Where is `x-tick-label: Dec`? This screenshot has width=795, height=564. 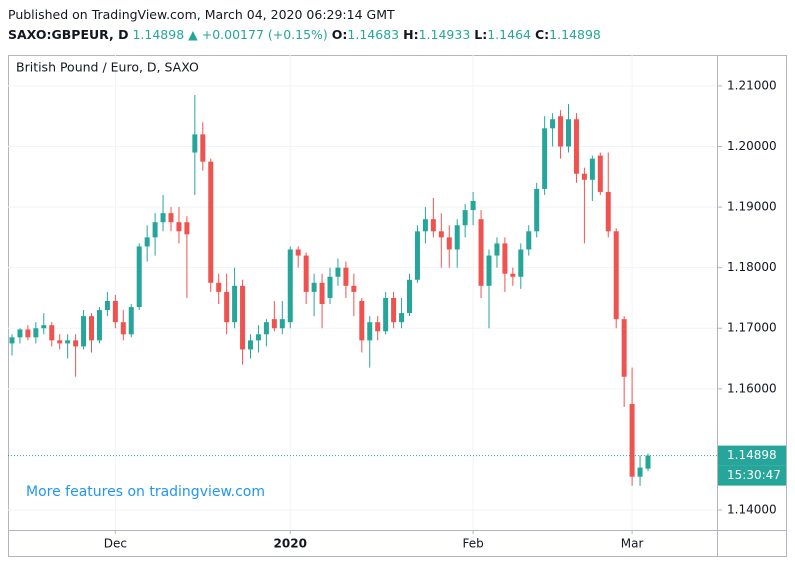
x-tick-label: Dec is located at coordinates (115, 544).